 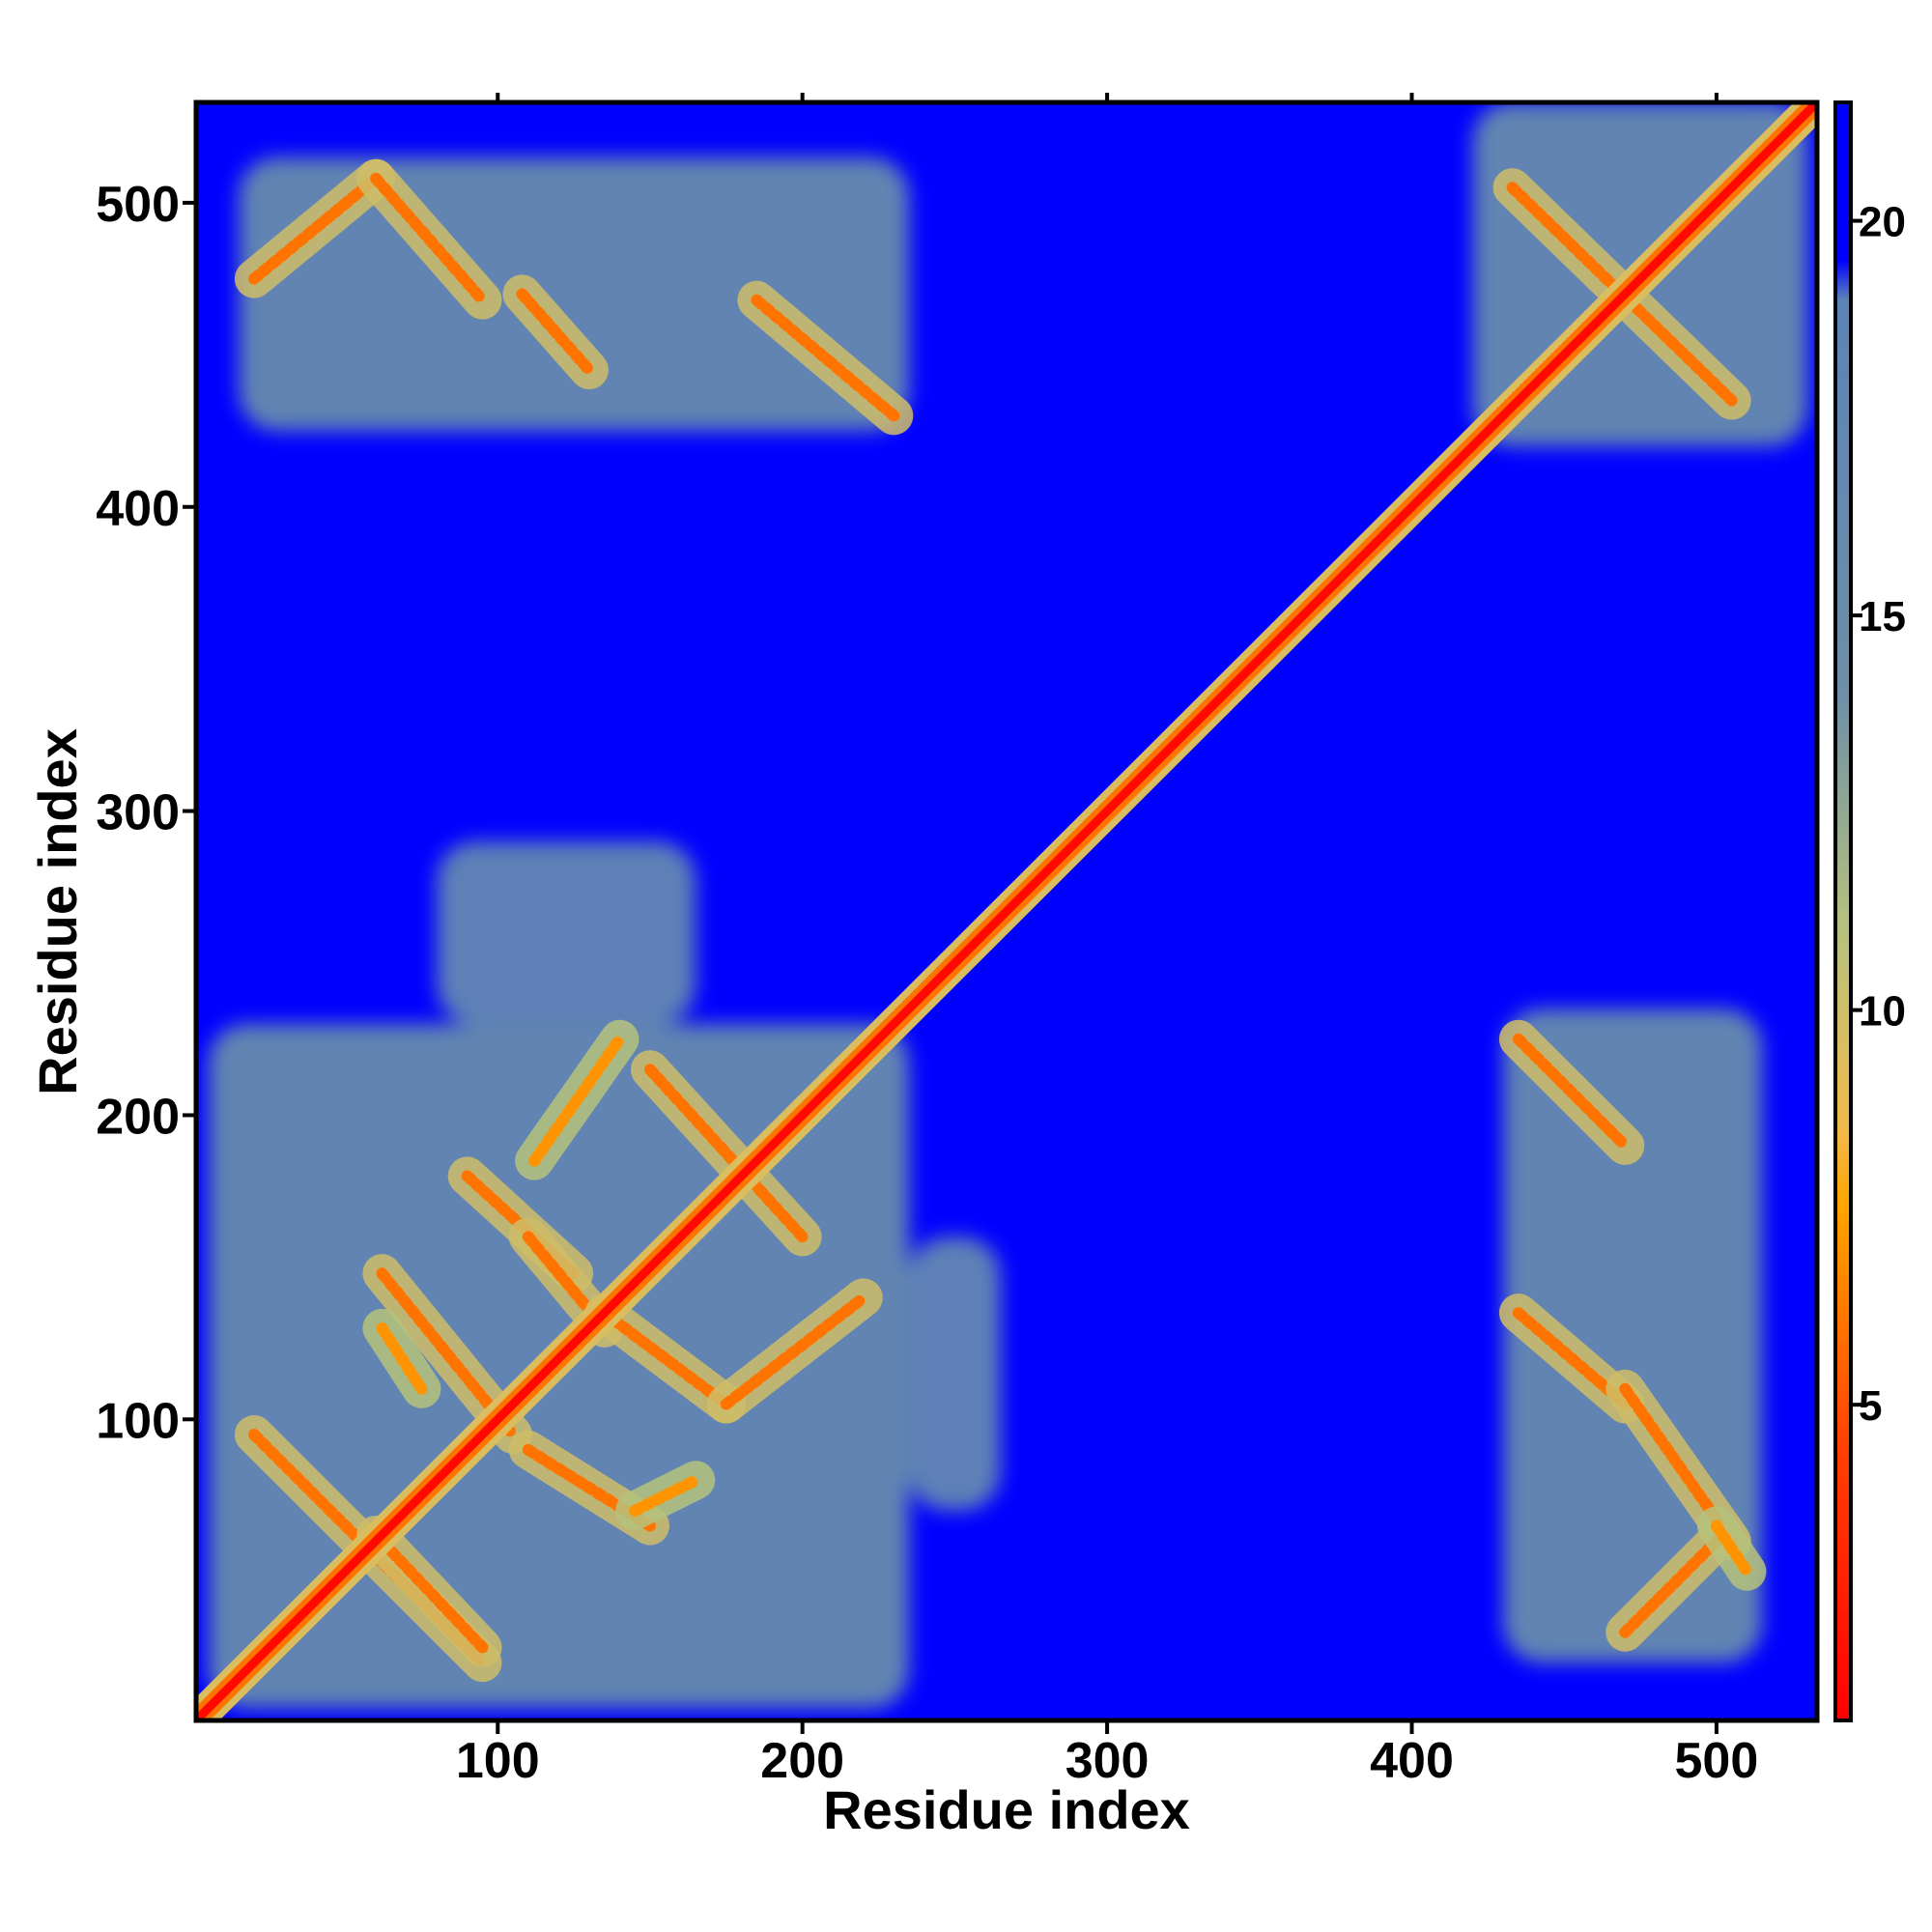 What do you see at coordinates (1107, 1761) in the screenshot?
I see `x-tick-label-300: 300` at bounding box center [1107, 1761].